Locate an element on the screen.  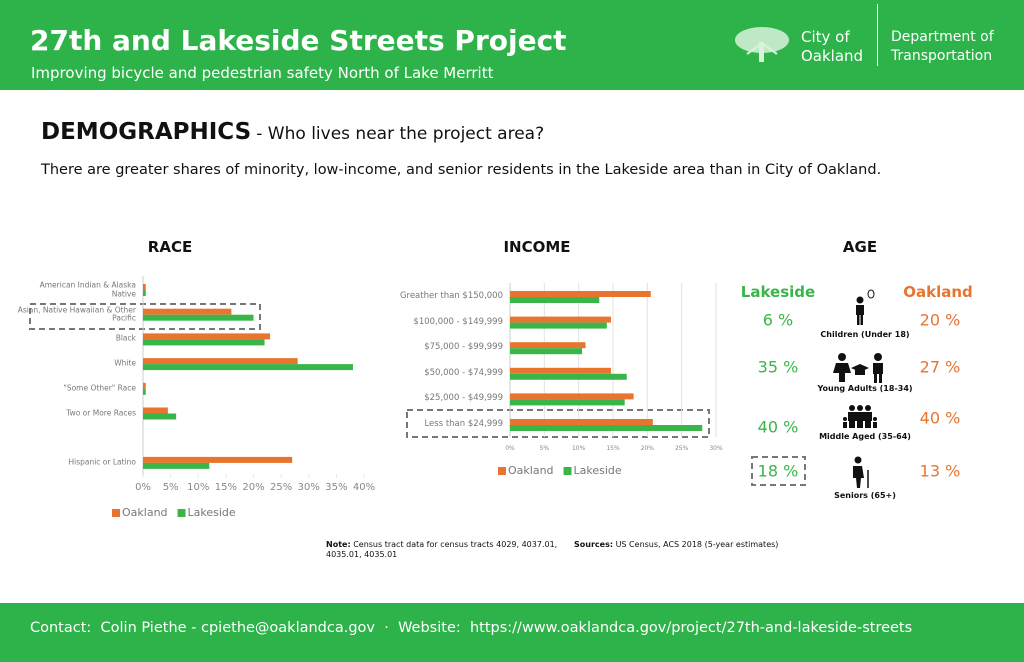
category-label: "Some Other" Race is located at coordinates (99, 388).